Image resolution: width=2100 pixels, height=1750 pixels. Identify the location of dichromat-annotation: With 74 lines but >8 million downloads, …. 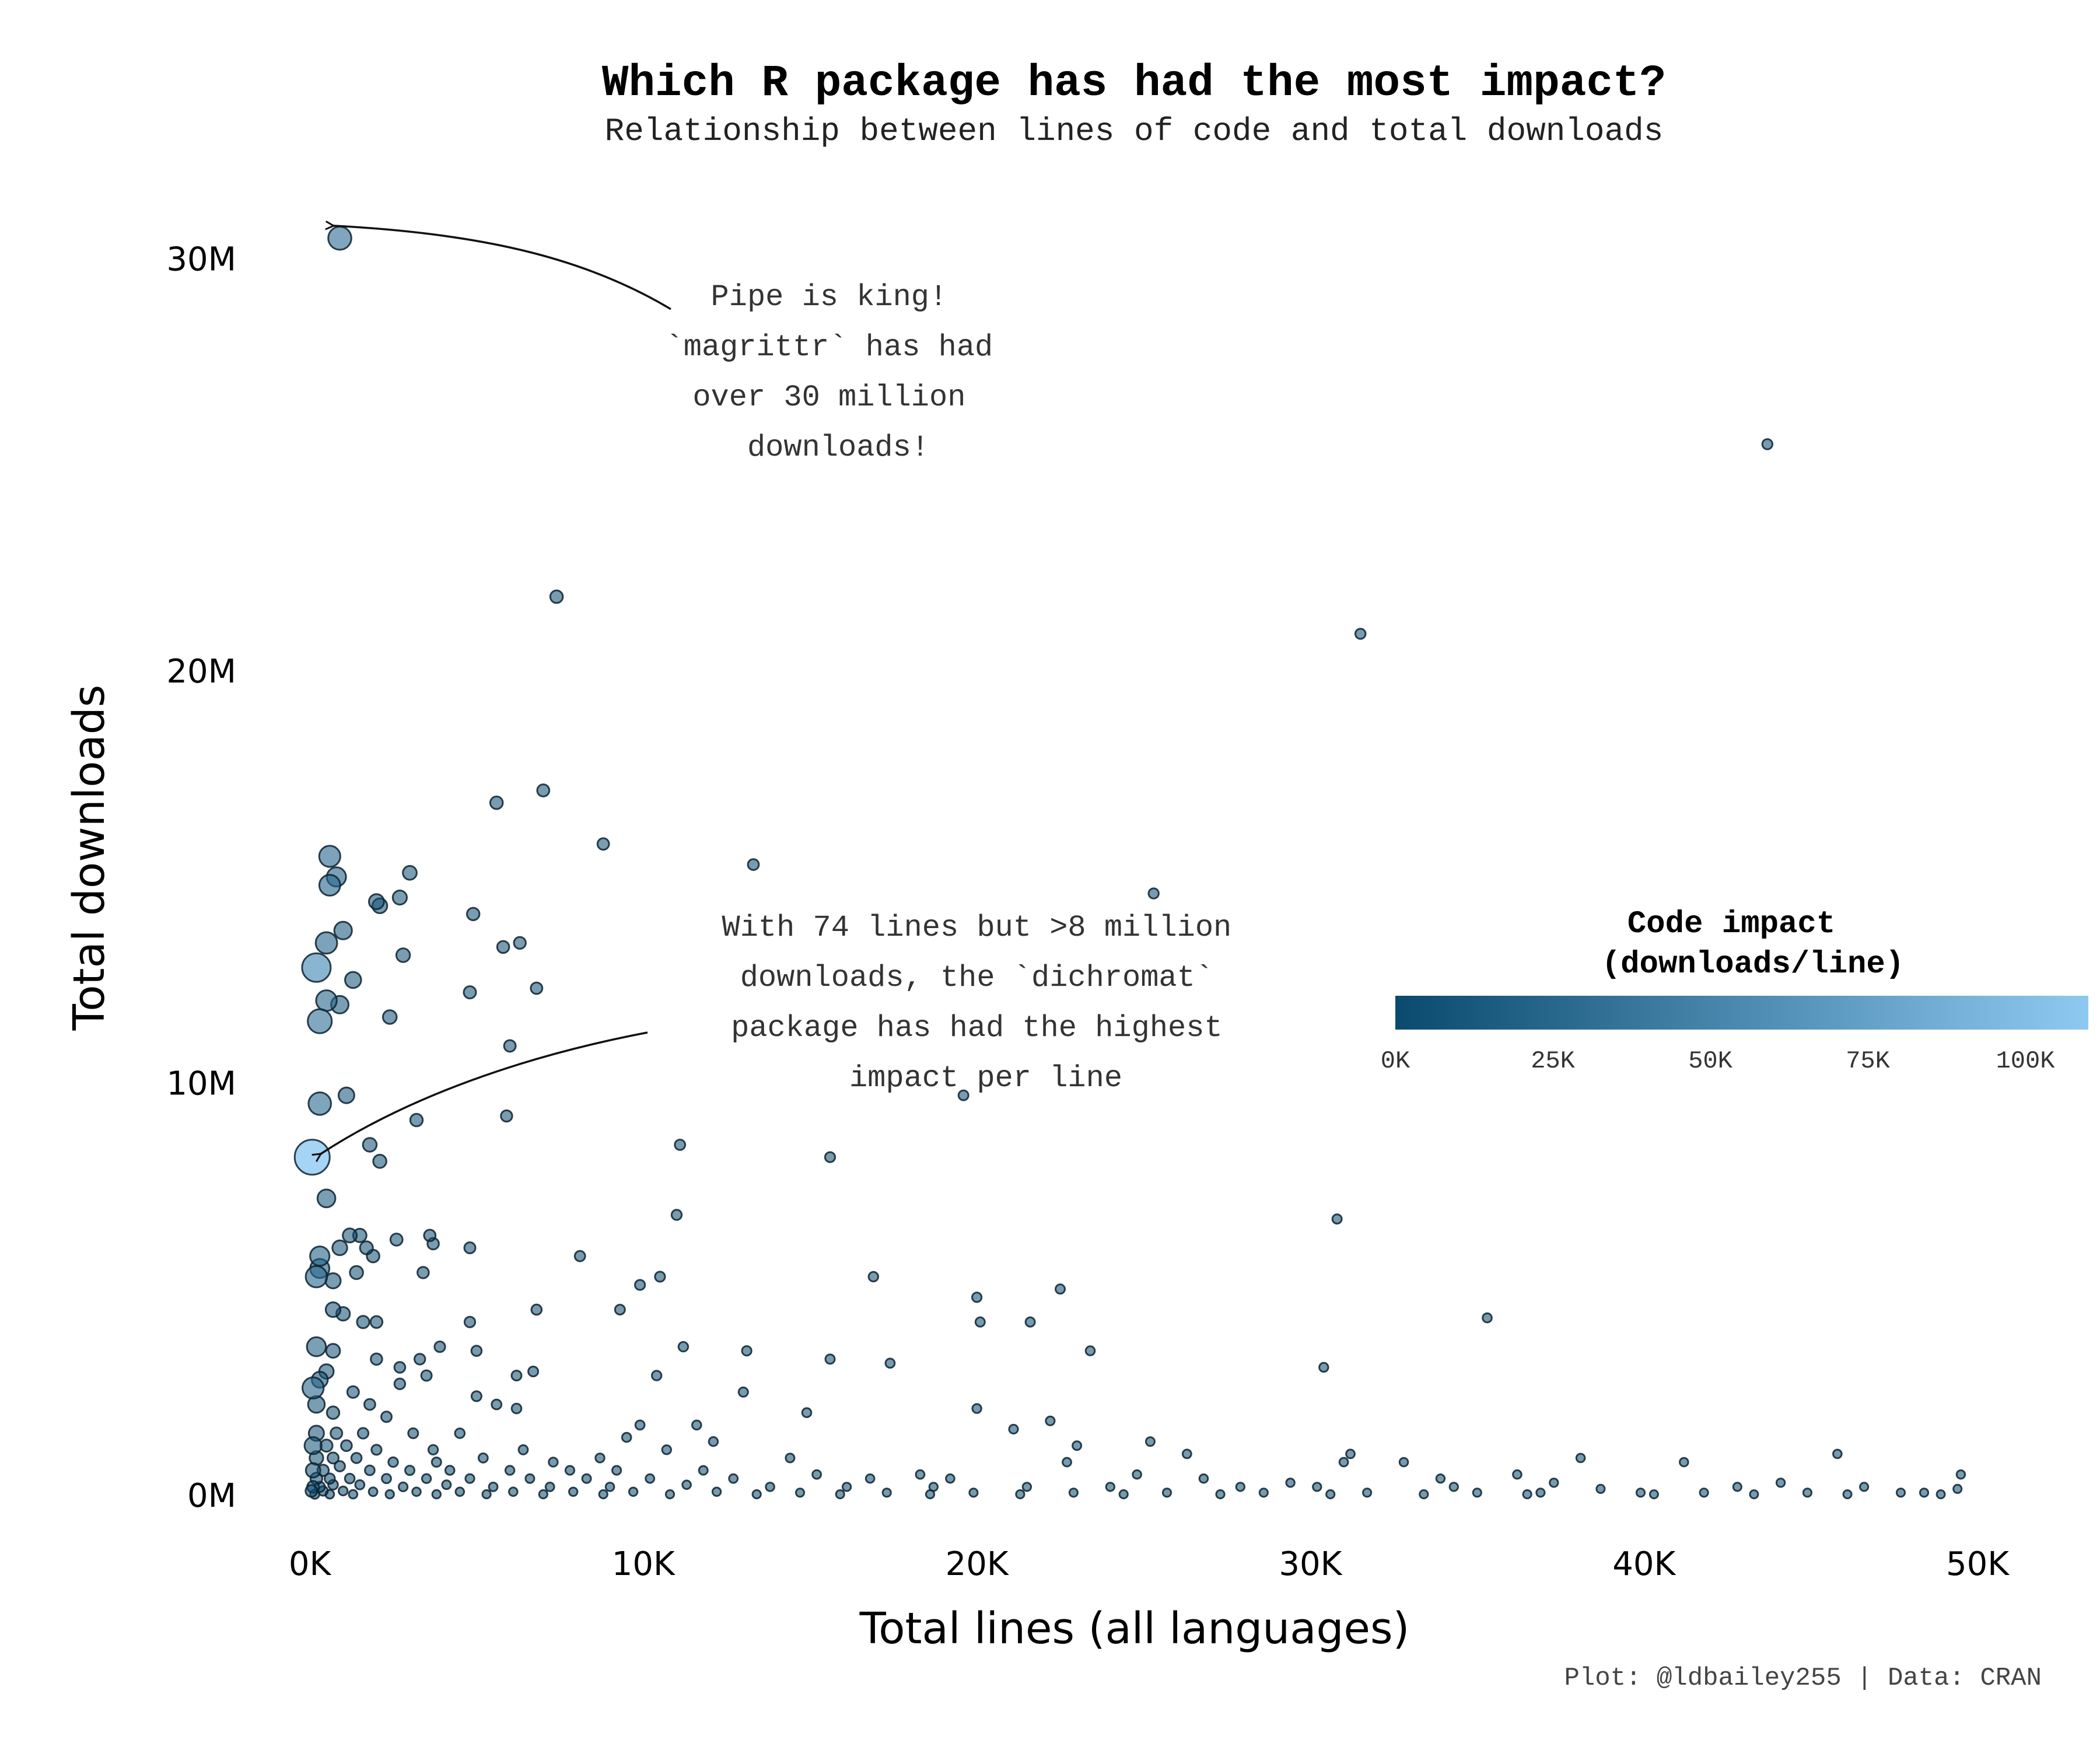
(986, 1003).